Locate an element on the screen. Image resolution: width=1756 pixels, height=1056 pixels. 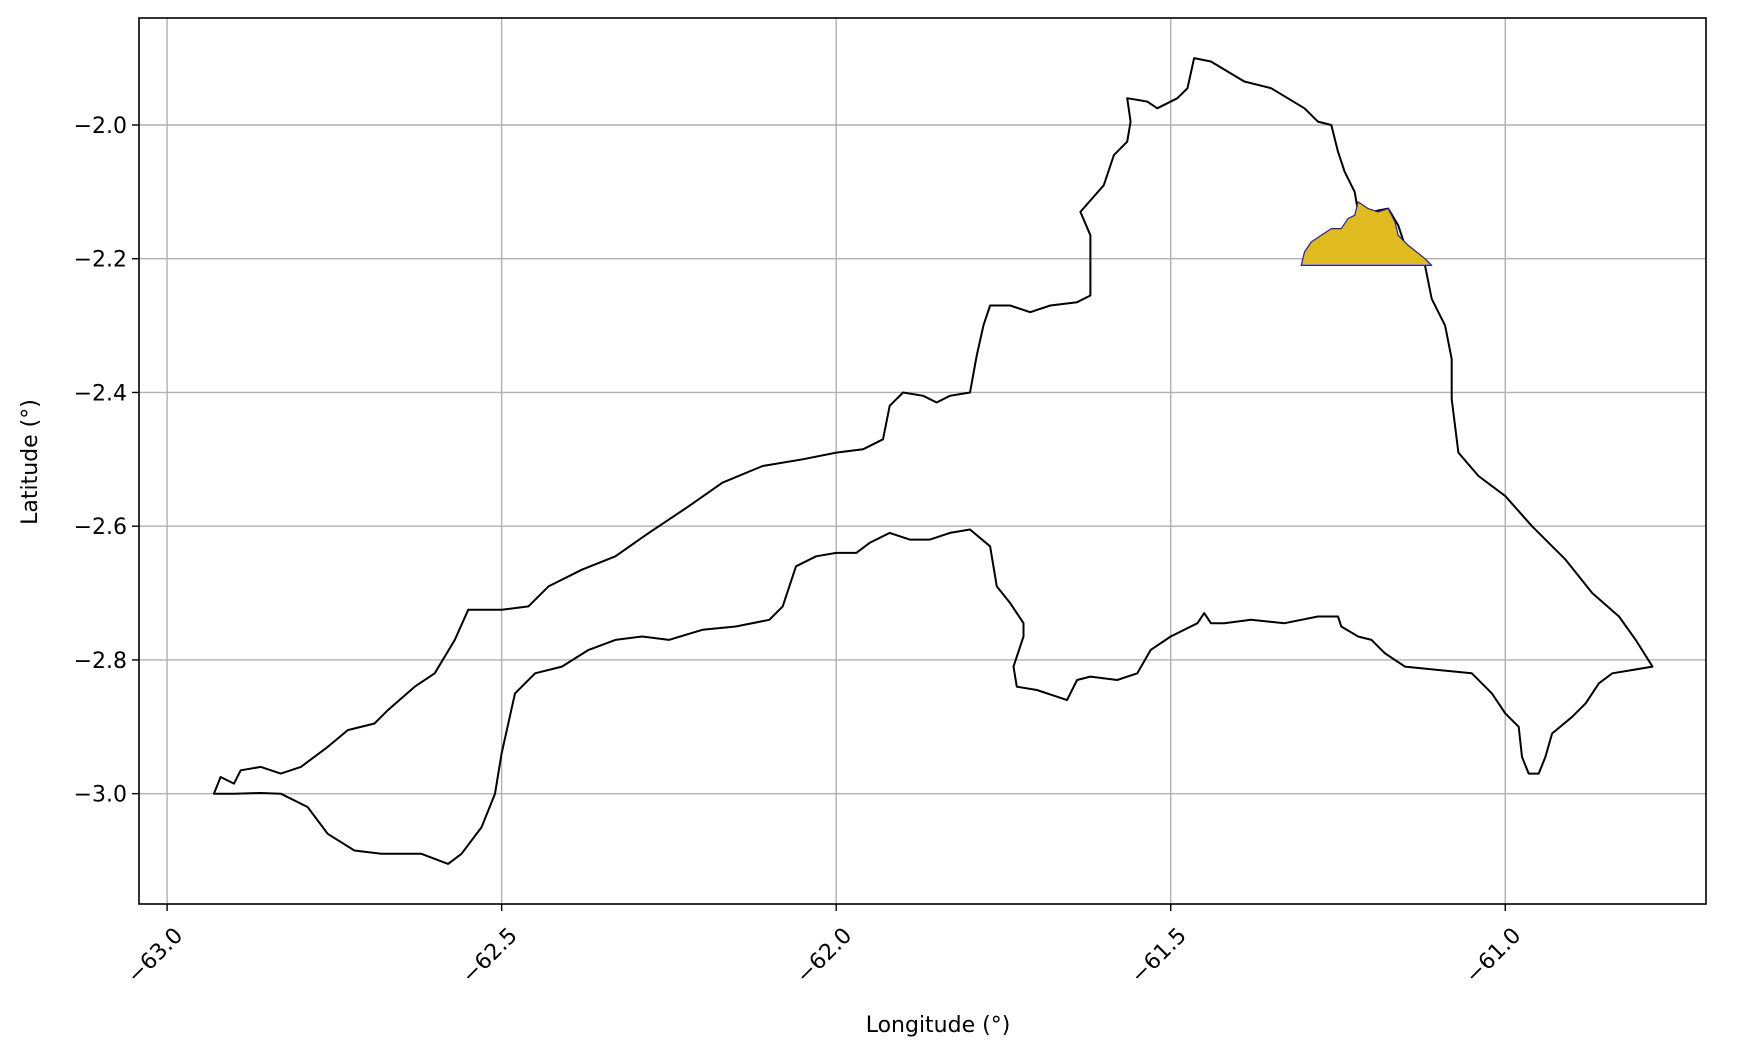
y-axis-title: Latitude (°) is located at coordinates (30, 462).